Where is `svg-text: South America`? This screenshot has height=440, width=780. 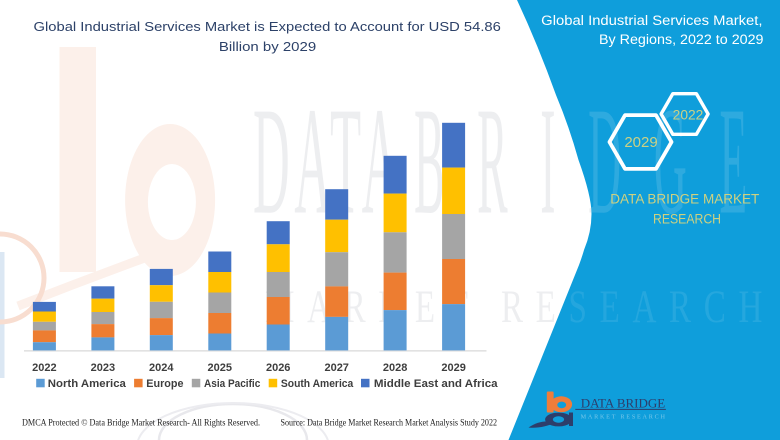 svg-text: South America is located at coordinates (317, 384).